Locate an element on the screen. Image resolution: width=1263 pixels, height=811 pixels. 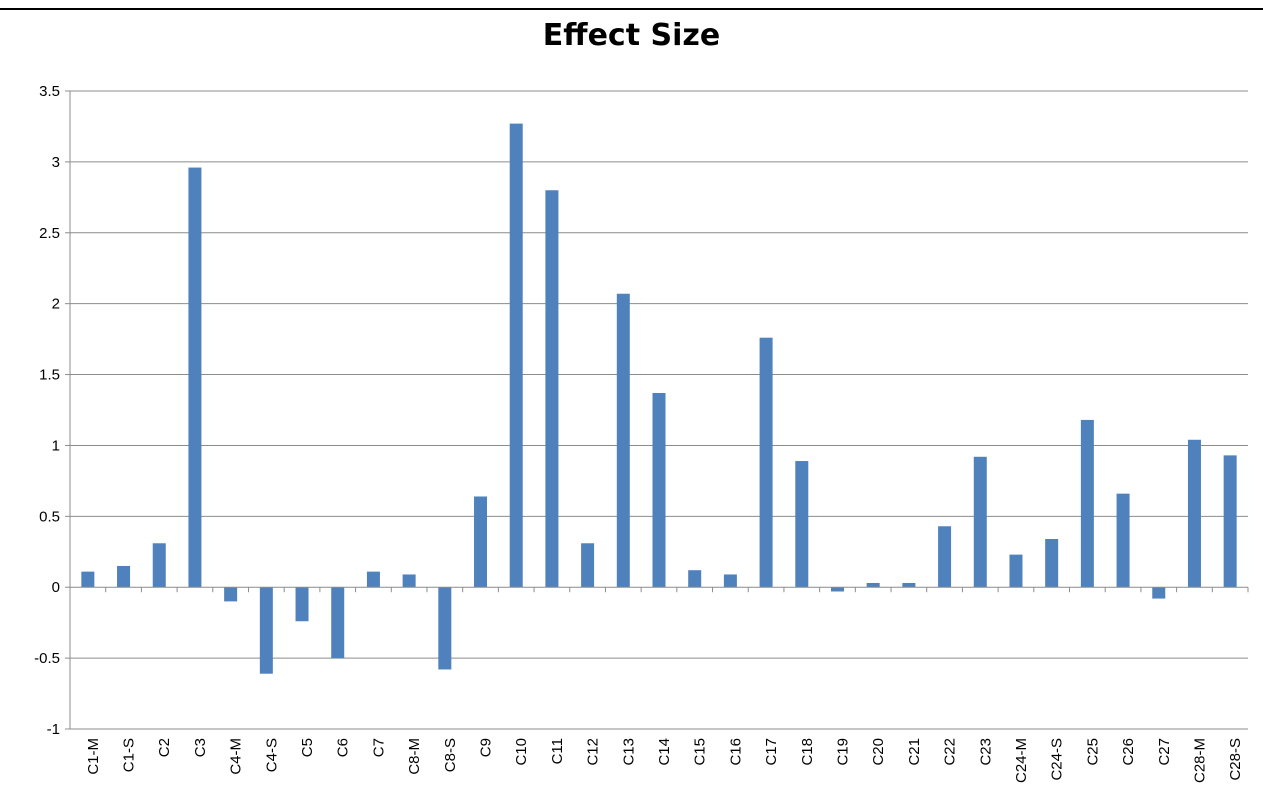
bar-c24-m is located at coordinates (1016, 571).